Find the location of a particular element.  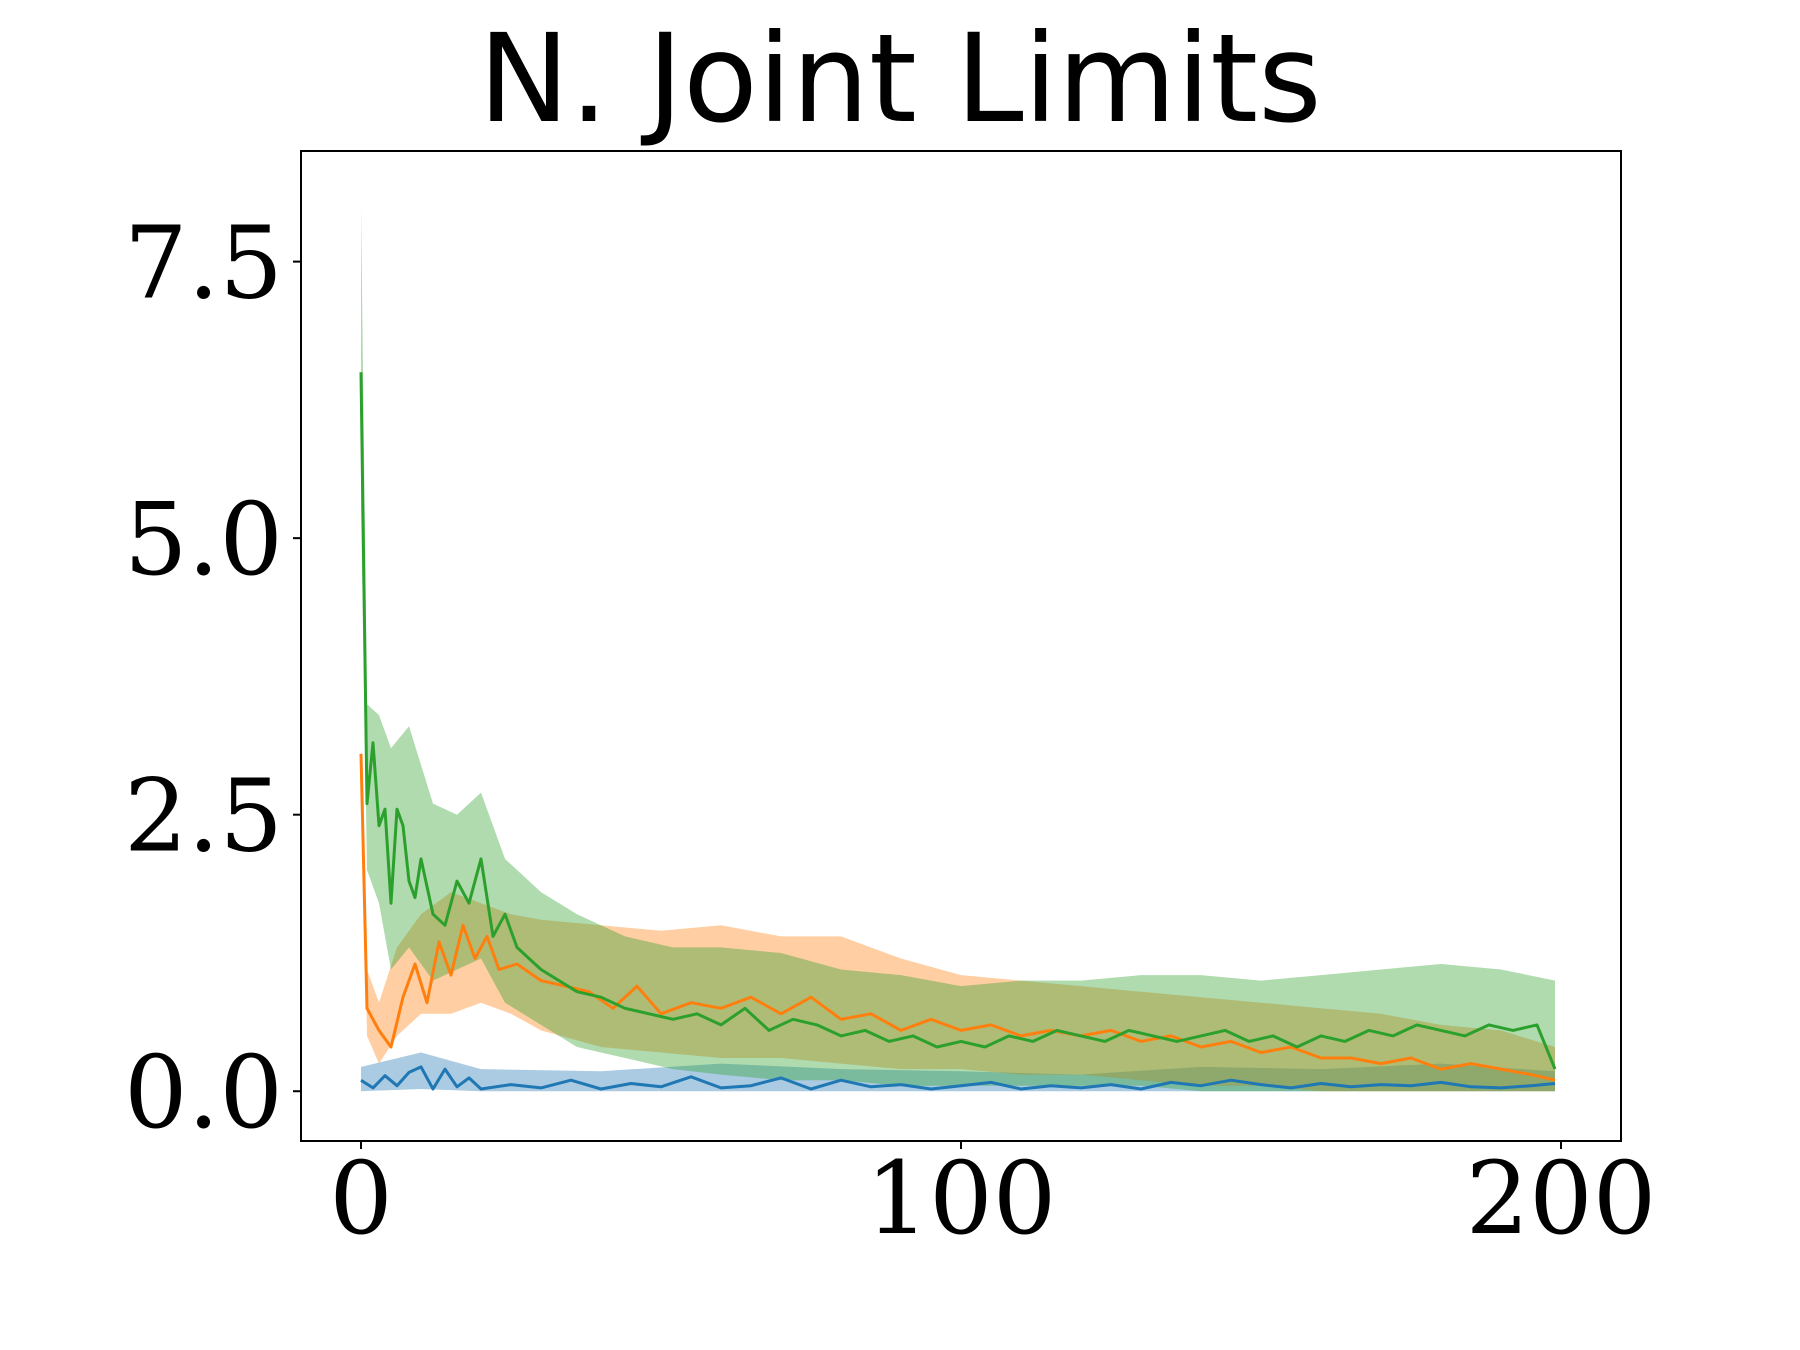

chart-title: N. Joint Limits is located at coordinates (900, 79).